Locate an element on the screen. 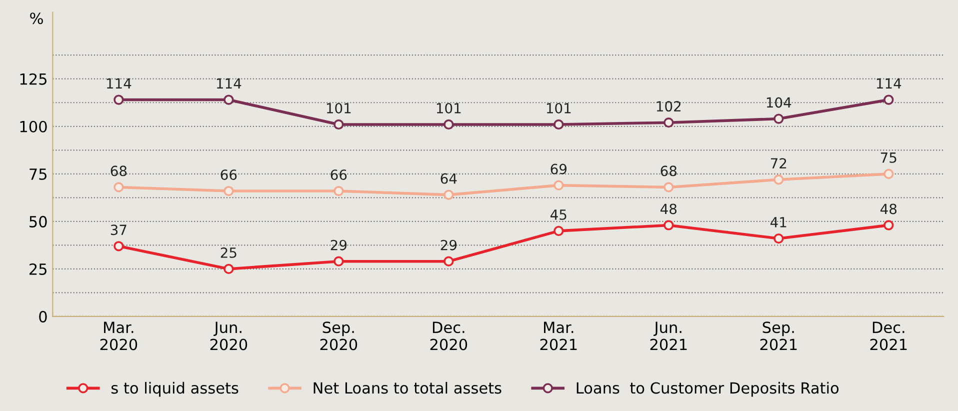  legend-label: Loans to Customer Deposits Ratio is located at coordinates (707, 389).